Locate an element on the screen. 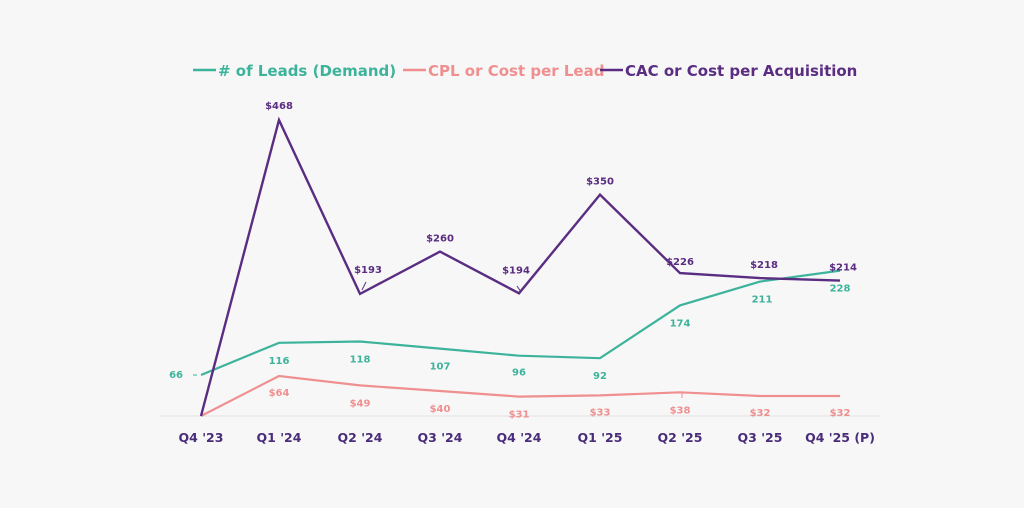 The height and width of the screenshot is (508, 1024). x-tick-label-4: Q4 '24 is located at coordinates (519, 437).